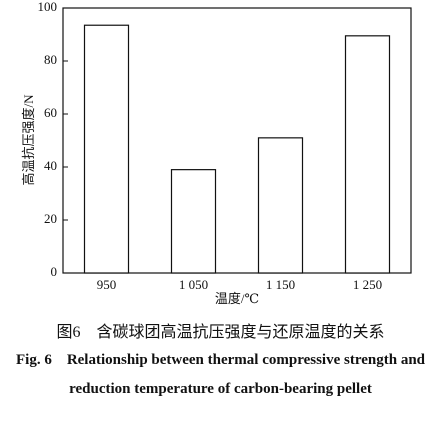 The height and width of the screenshot is (432, 441). What do you see at coordinates (220, 332) in the screenshot?
I see `caption-cn: 图6 含碳球团高温抗压强度与还原温度的关系` at bounding box center [220, 332].